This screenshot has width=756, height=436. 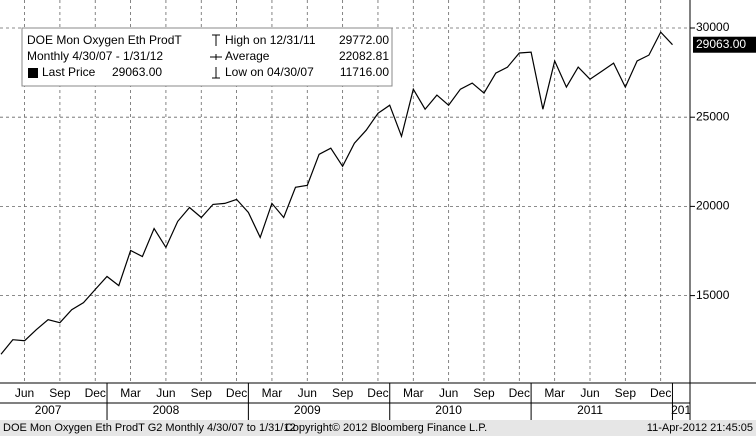 What do you see at coordinates (33, 73) in the screenshot?
I see `legend-swatch` at bounding box center [33, 73].